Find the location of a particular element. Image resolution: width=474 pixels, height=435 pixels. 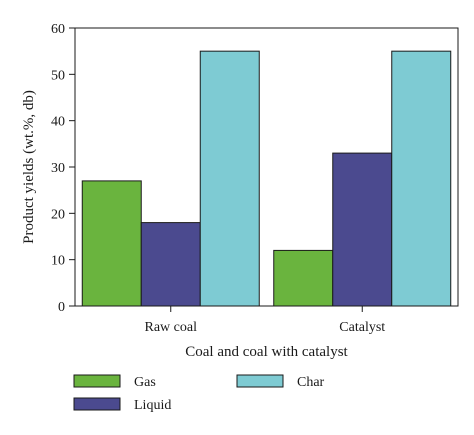

legend-swatch-liquid is located at coordinates (97, 404).